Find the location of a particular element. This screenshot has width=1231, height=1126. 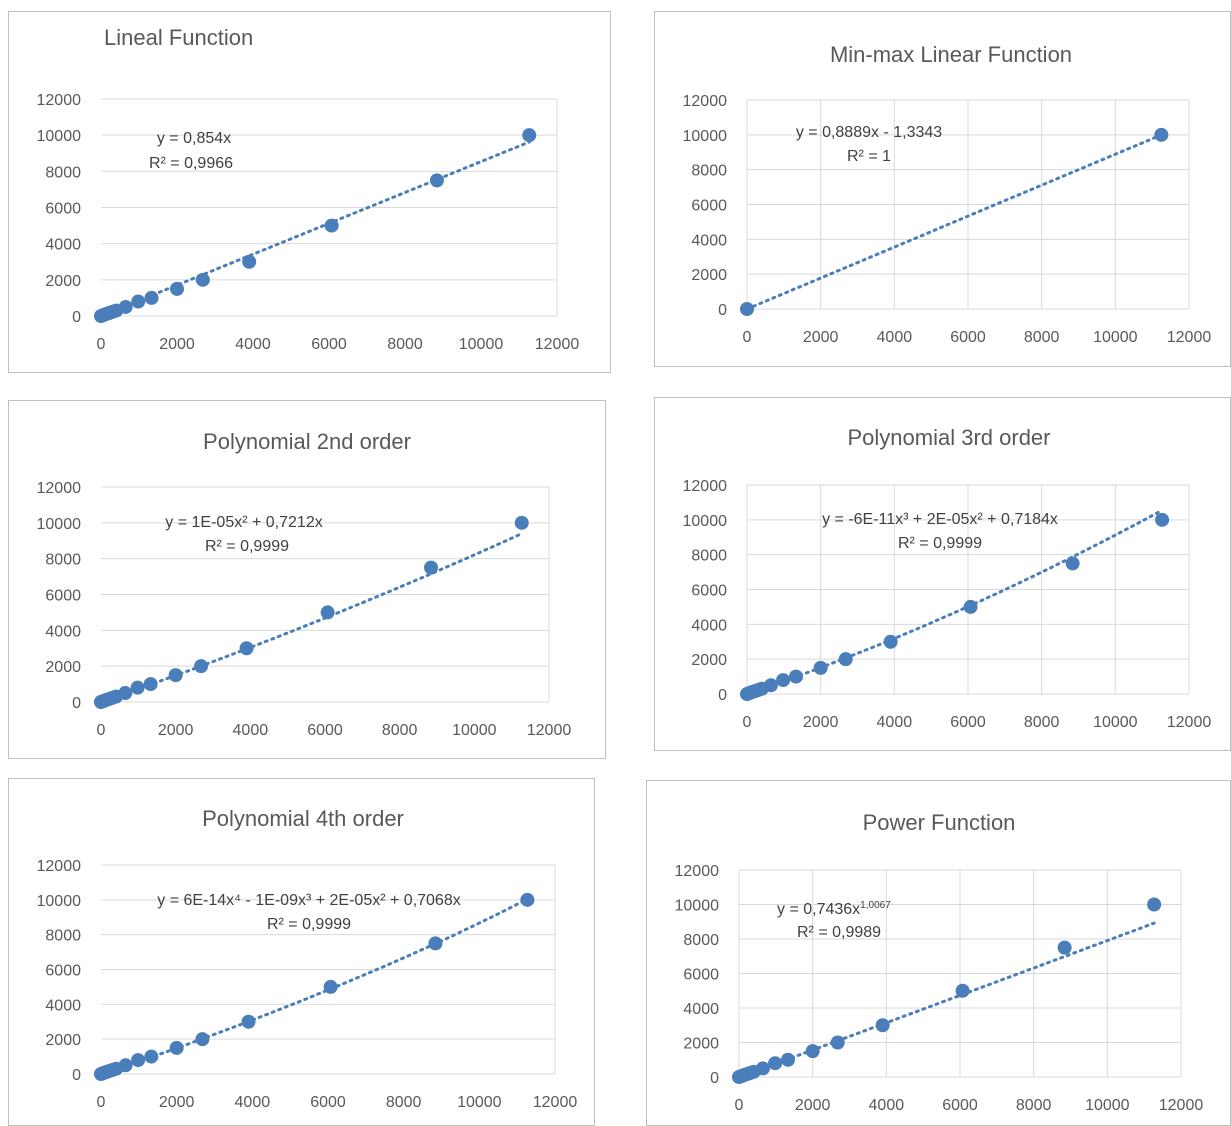

chart-title: Polynomial 2nd order is located at coordinates (307, 441).